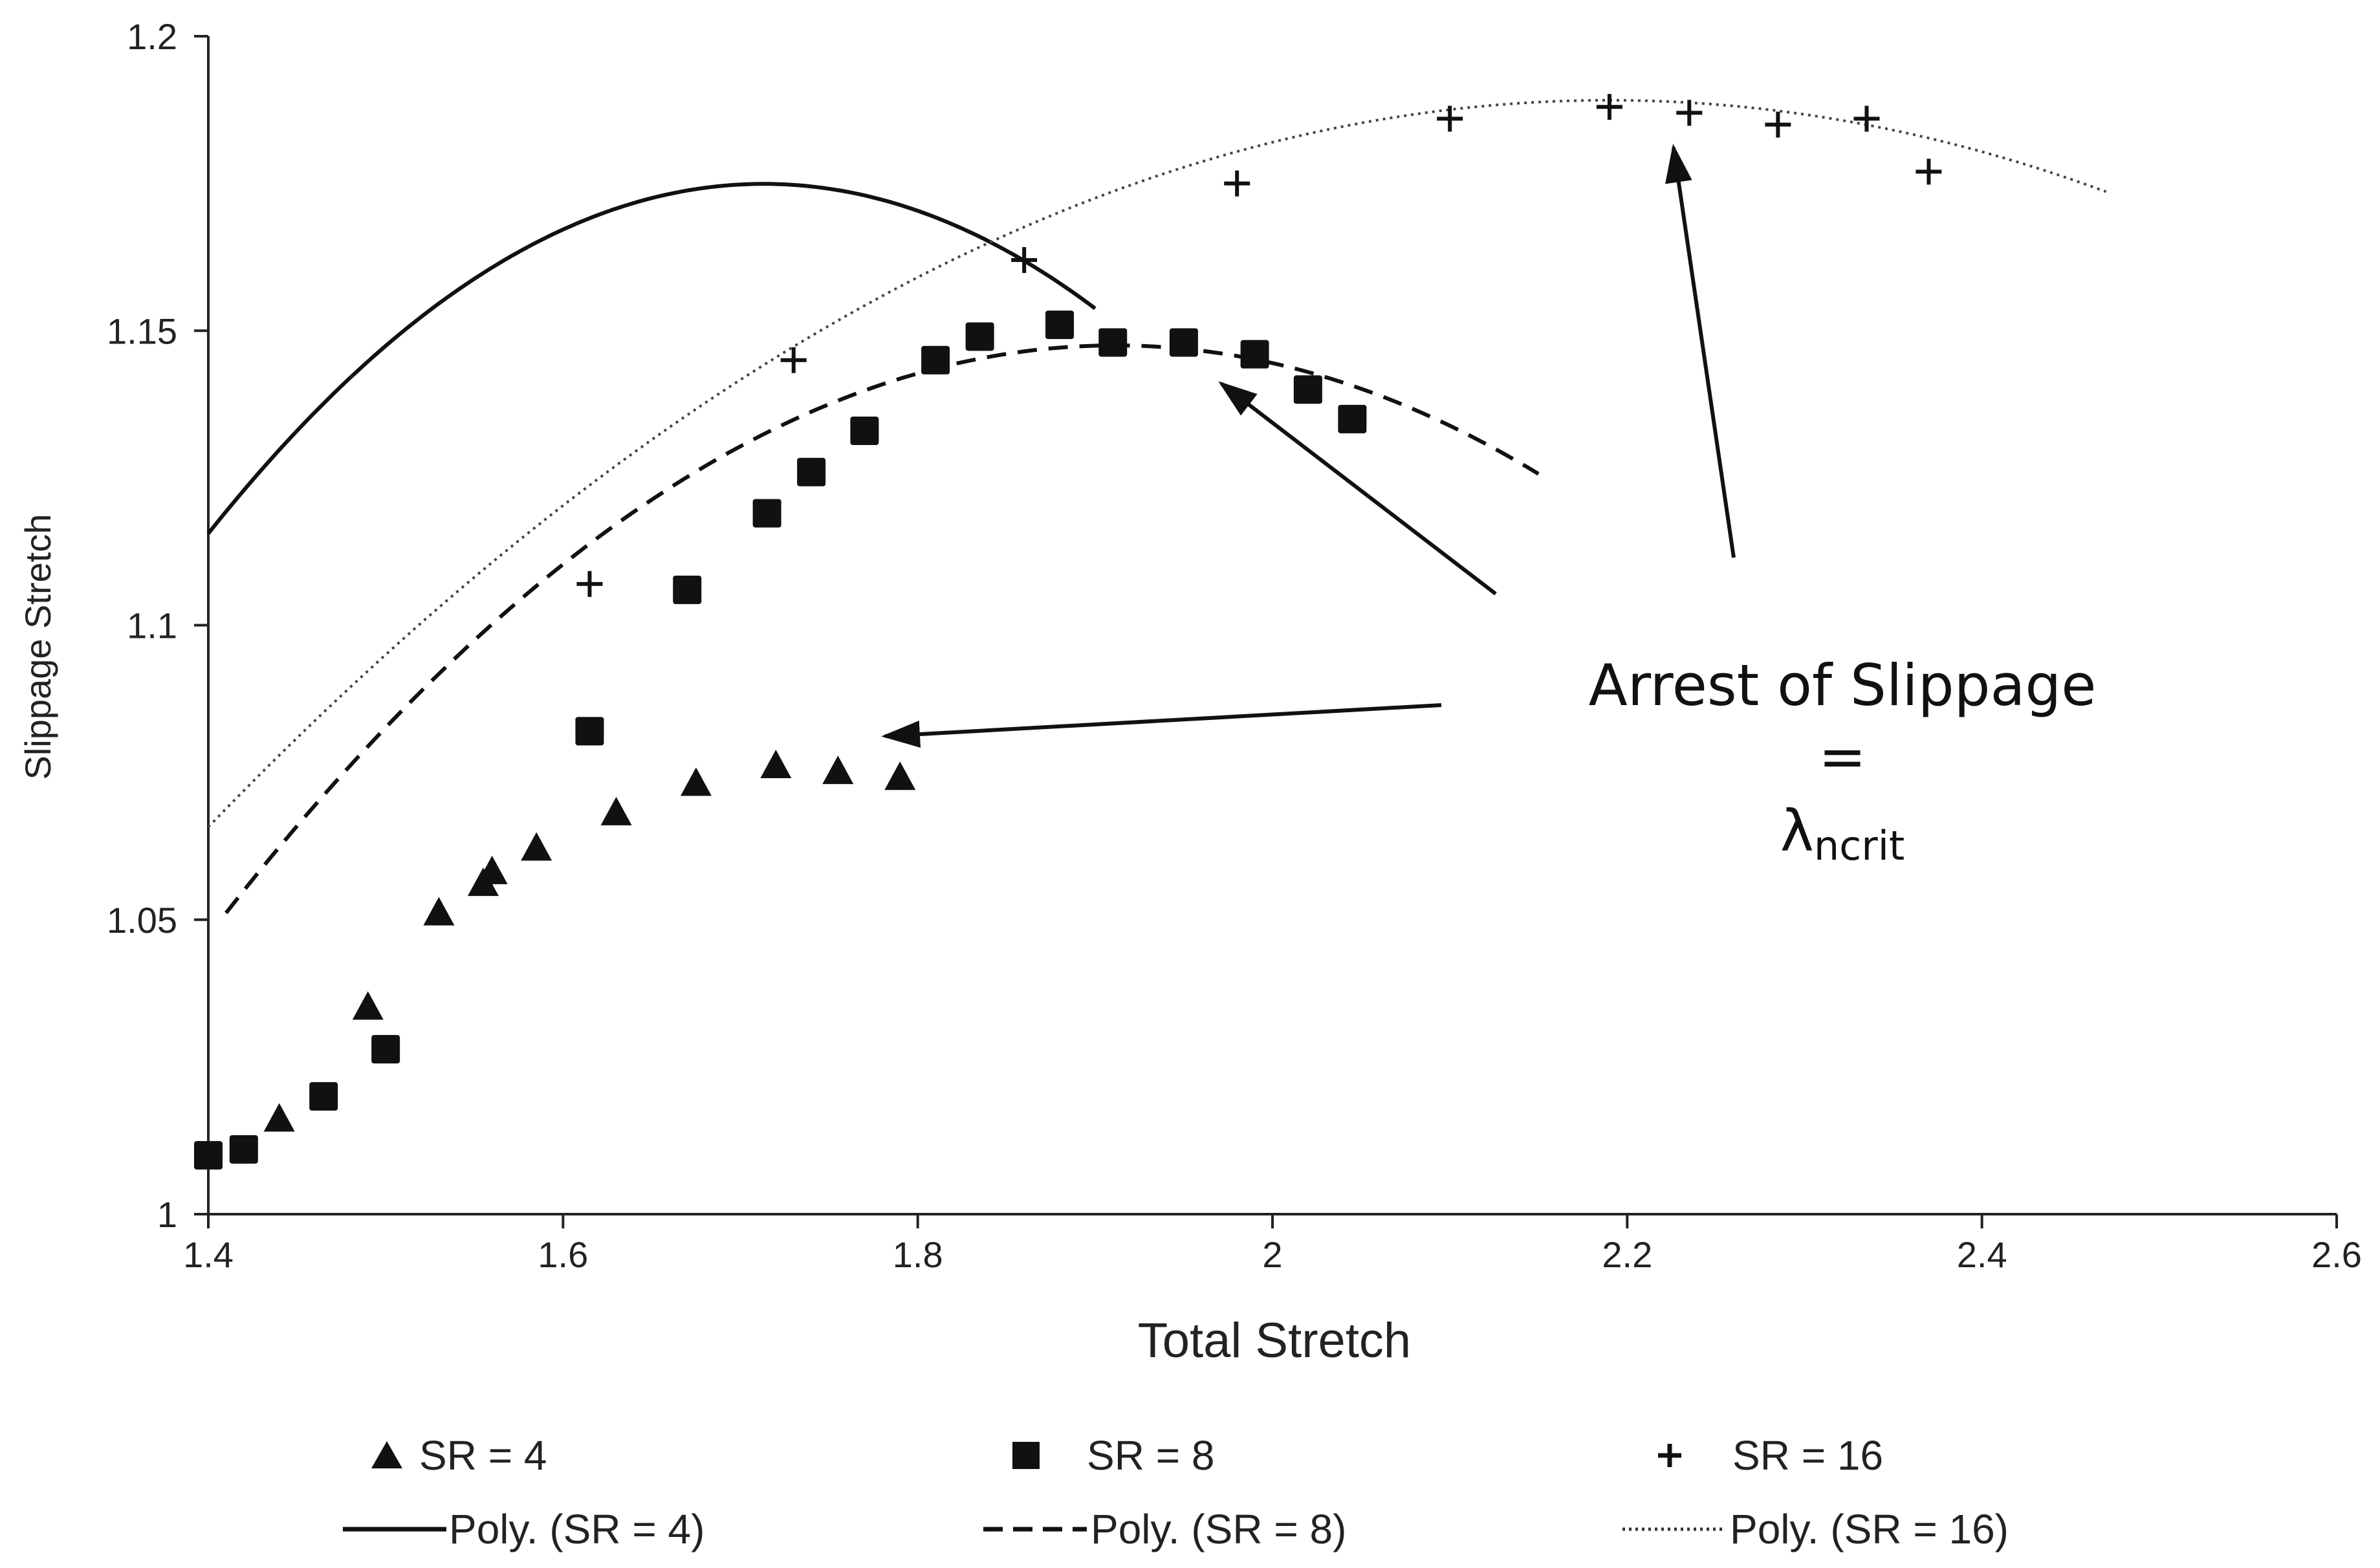 This screenshot has width=2380, height=1568. I want to click on legend-label-sr4: SR = 4, so click(483, 1455).